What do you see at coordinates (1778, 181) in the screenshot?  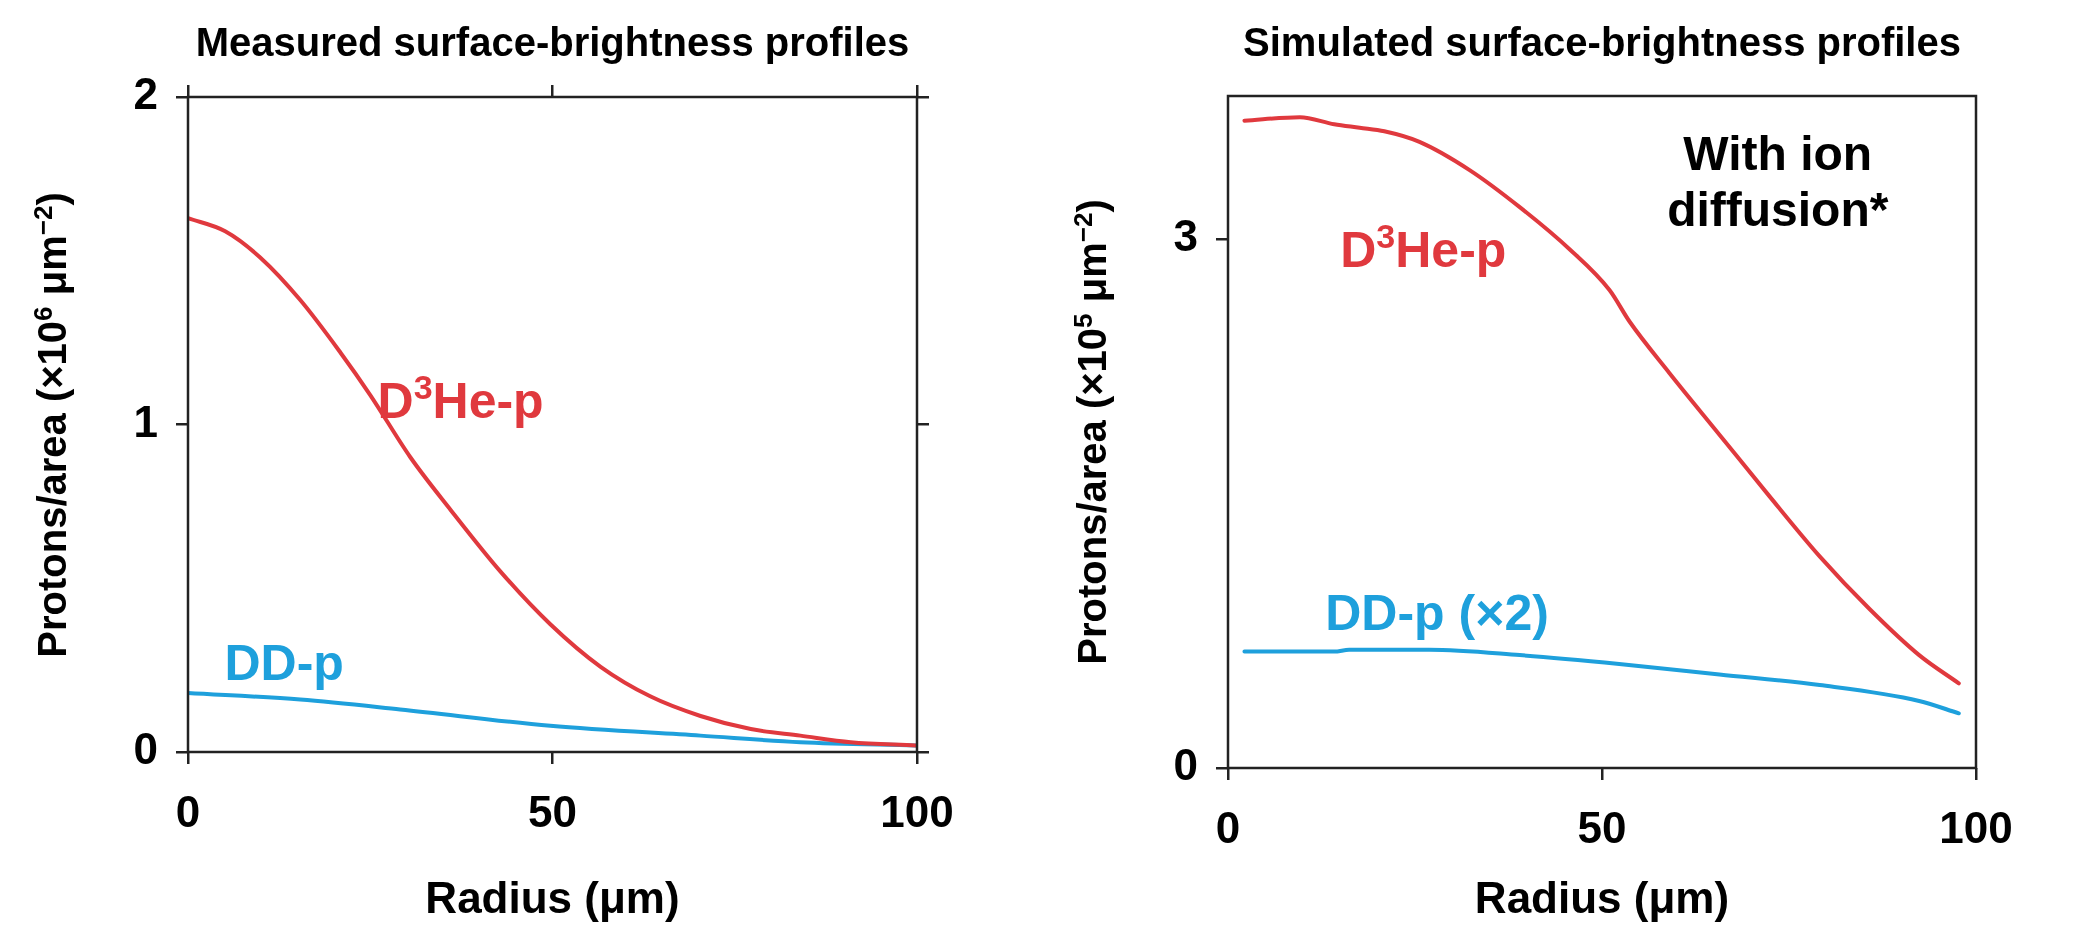 I see `annotation: With ion diffusion*` at bounding box center [1778, 181].